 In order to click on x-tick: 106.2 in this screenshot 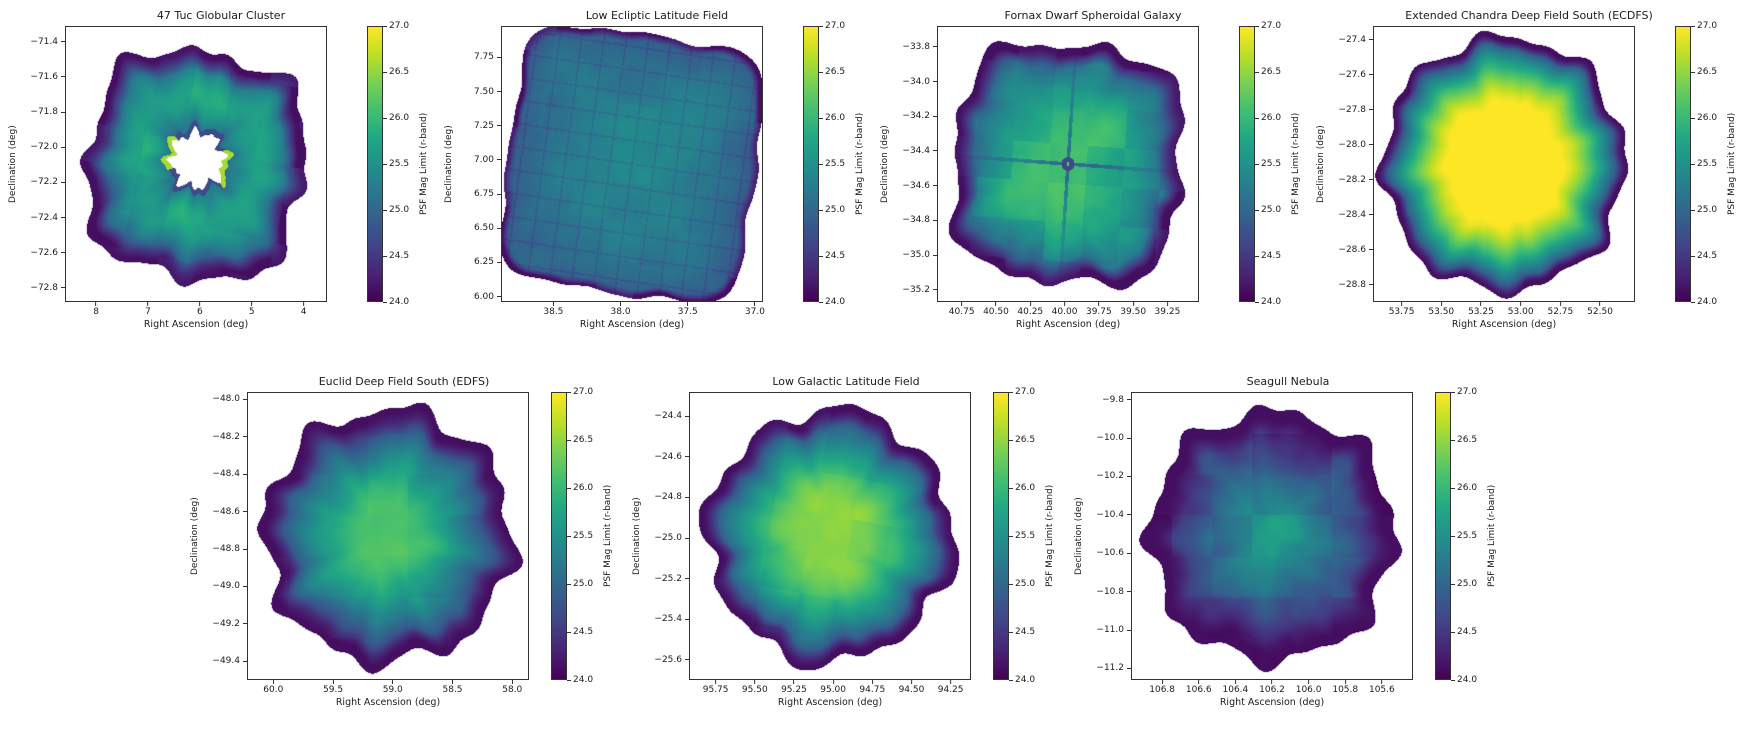, I will do `click(1272, 687)`.